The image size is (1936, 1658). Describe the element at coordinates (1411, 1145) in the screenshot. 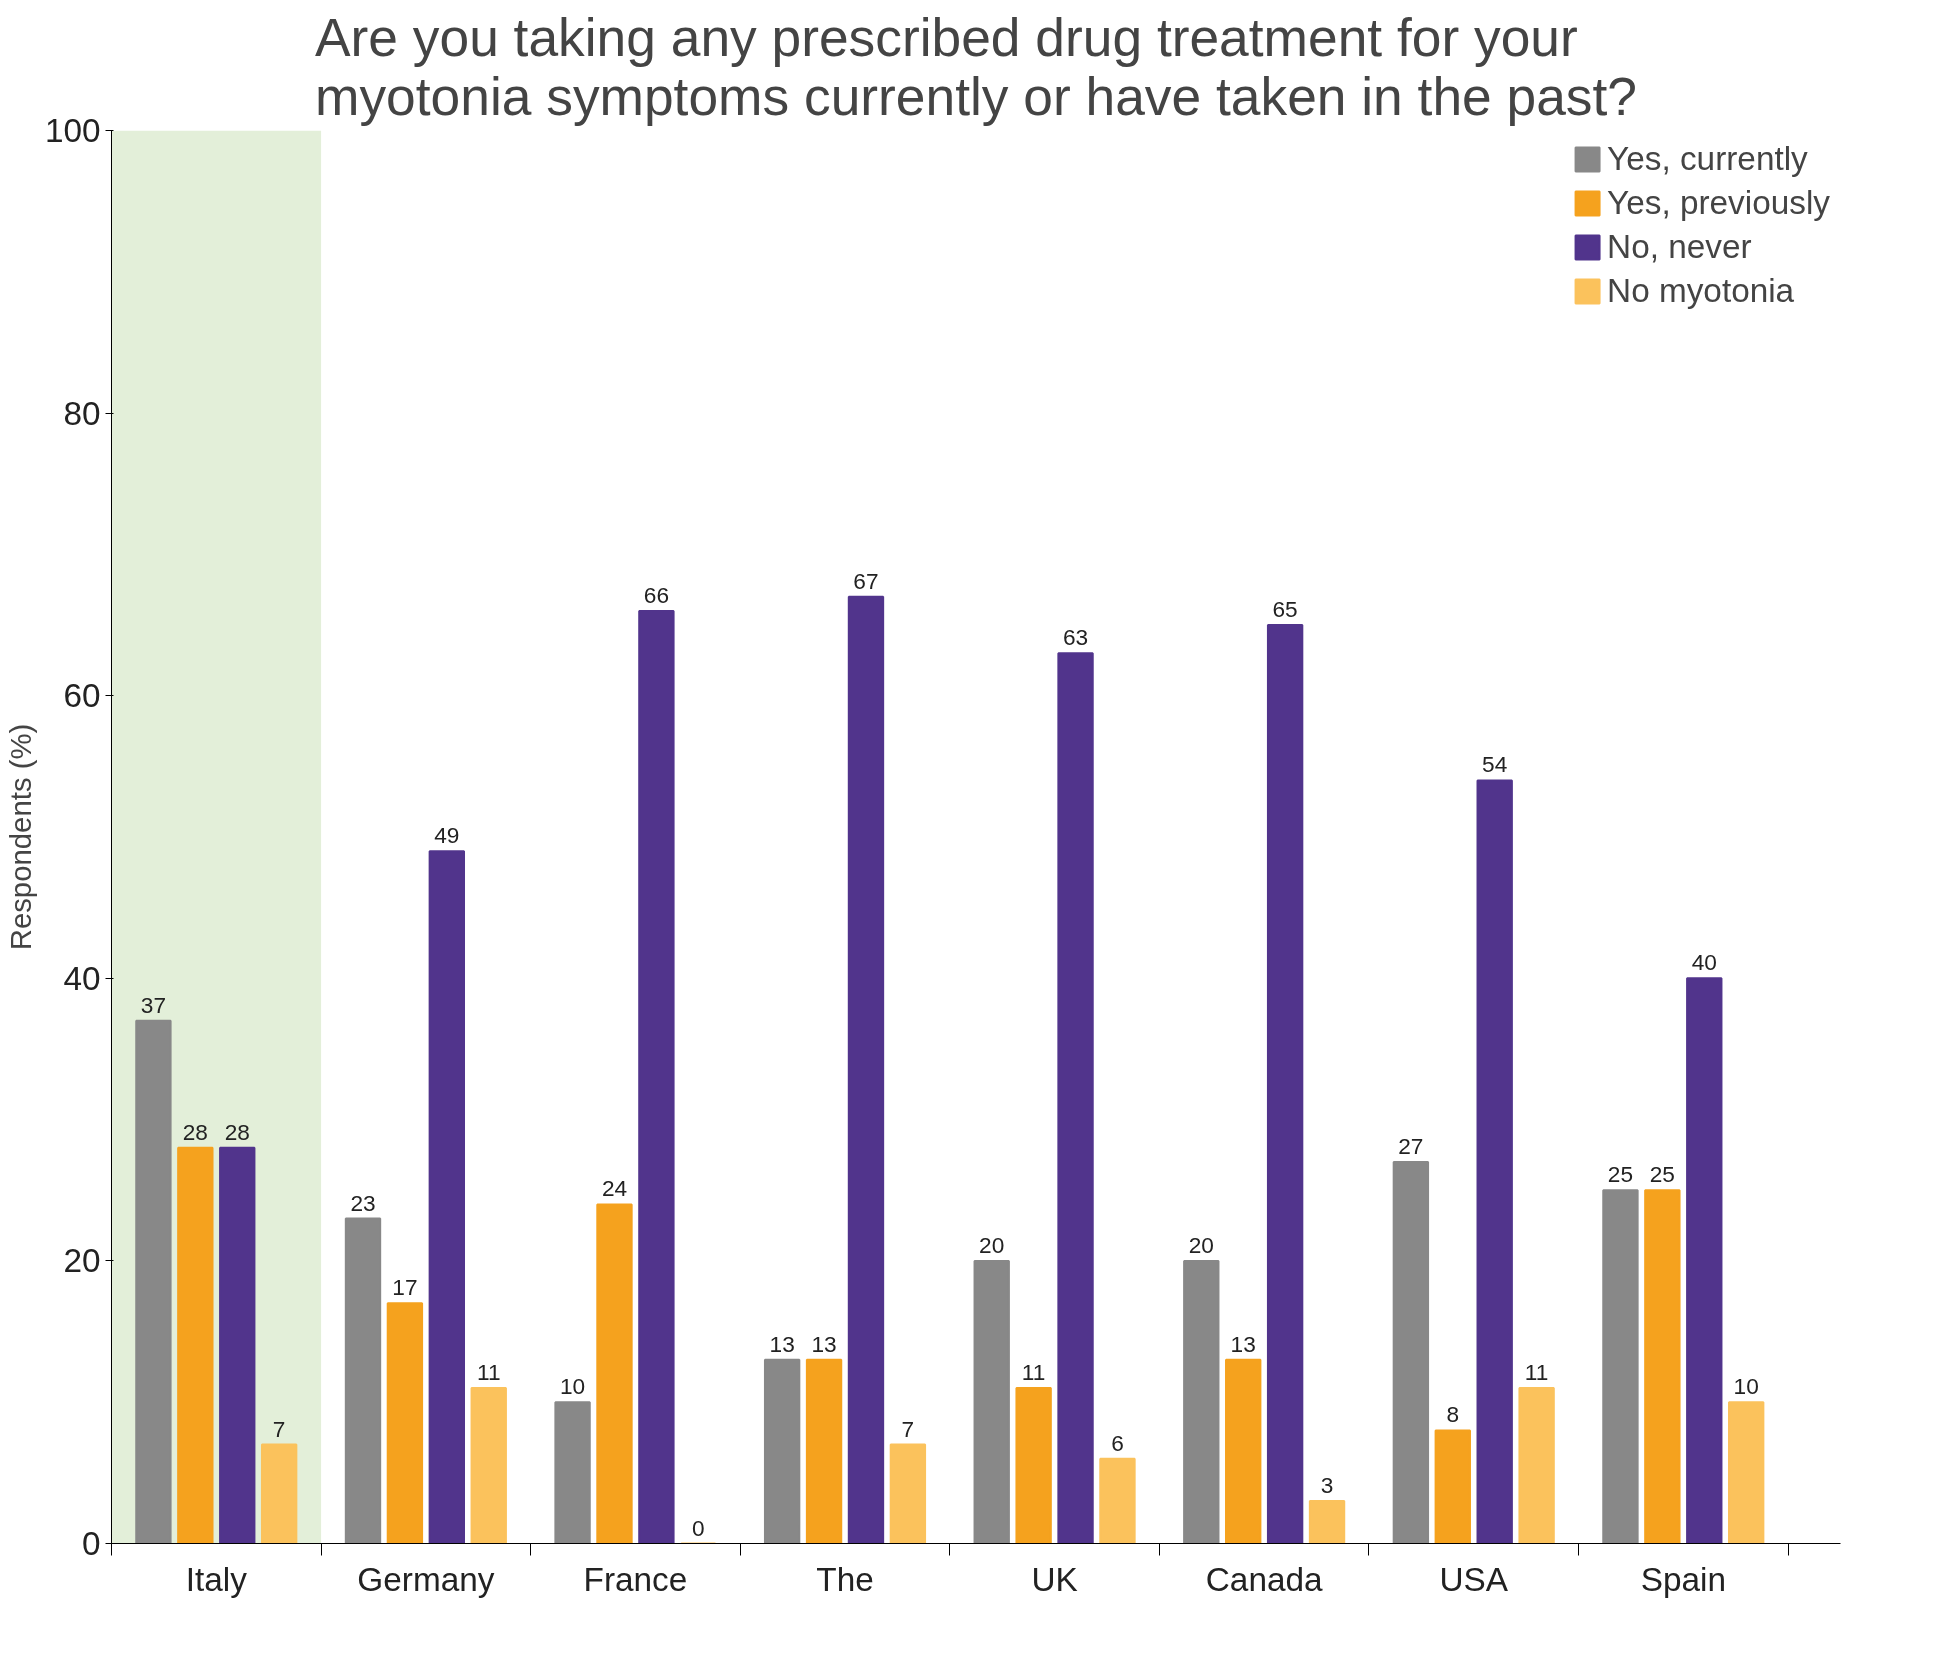

I see `data-label: 27` at that location.